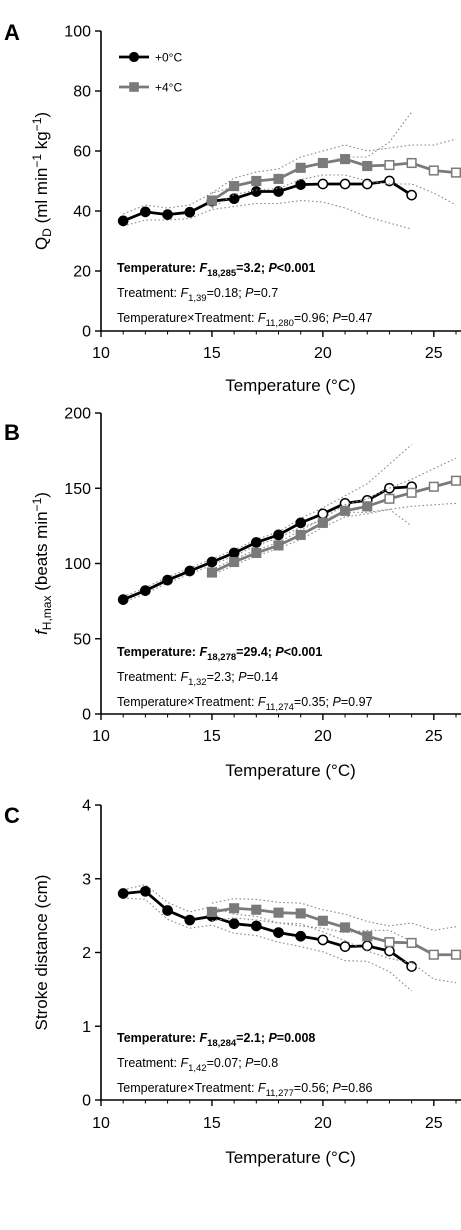 The height and width of the screenshot is (1230, 461). What do you see at coordinates (77, 414) in the screenshot?
I see `y-tick-label: 200` at bounding box center [77, 414].